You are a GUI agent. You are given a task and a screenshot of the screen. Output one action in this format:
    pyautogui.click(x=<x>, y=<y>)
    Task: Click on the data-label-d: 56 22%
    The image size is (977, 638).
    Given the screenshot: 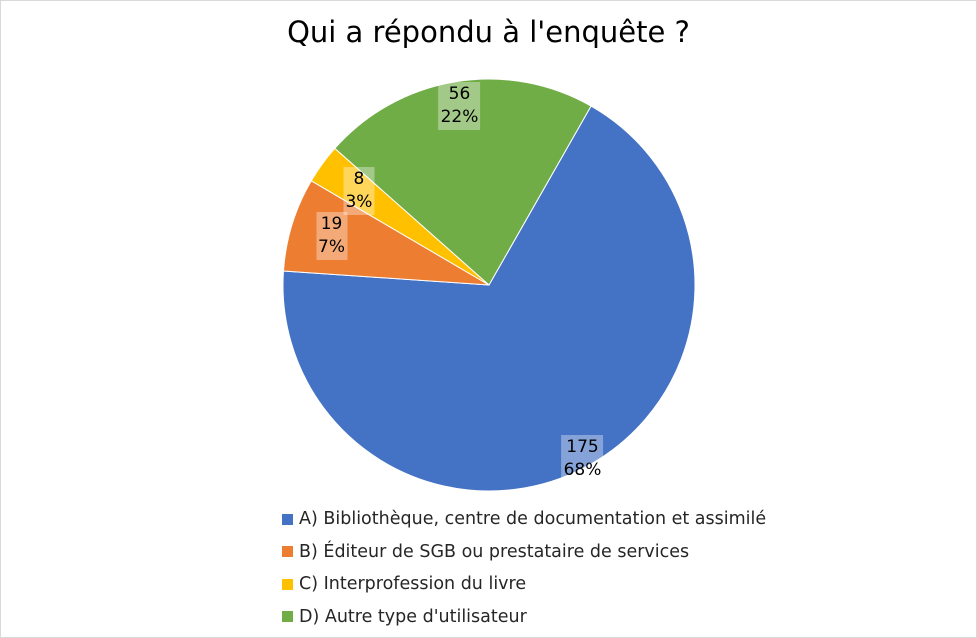 What is the action you would take?
    pyautogui.click(x=459, y=106)
    